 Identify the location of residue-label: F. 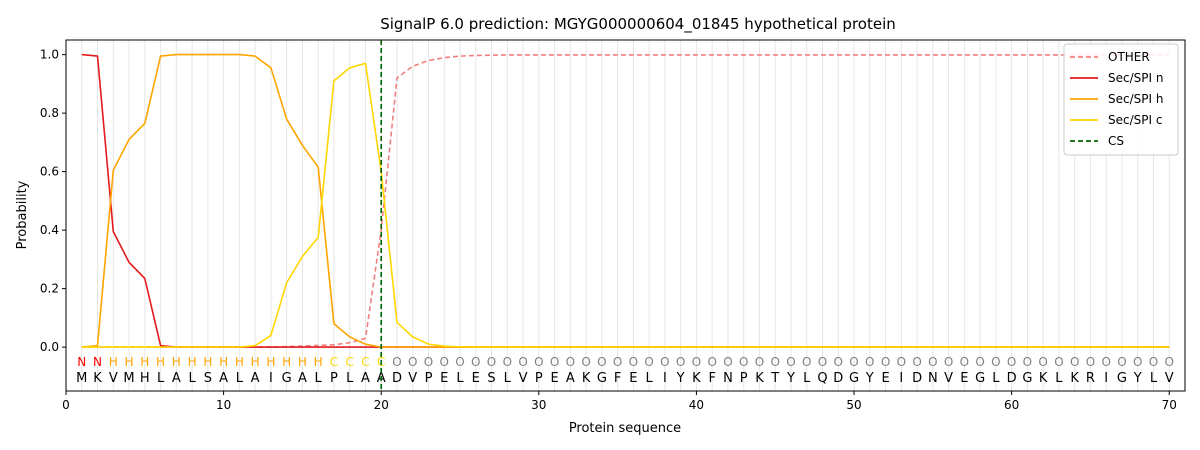
(617, 378).